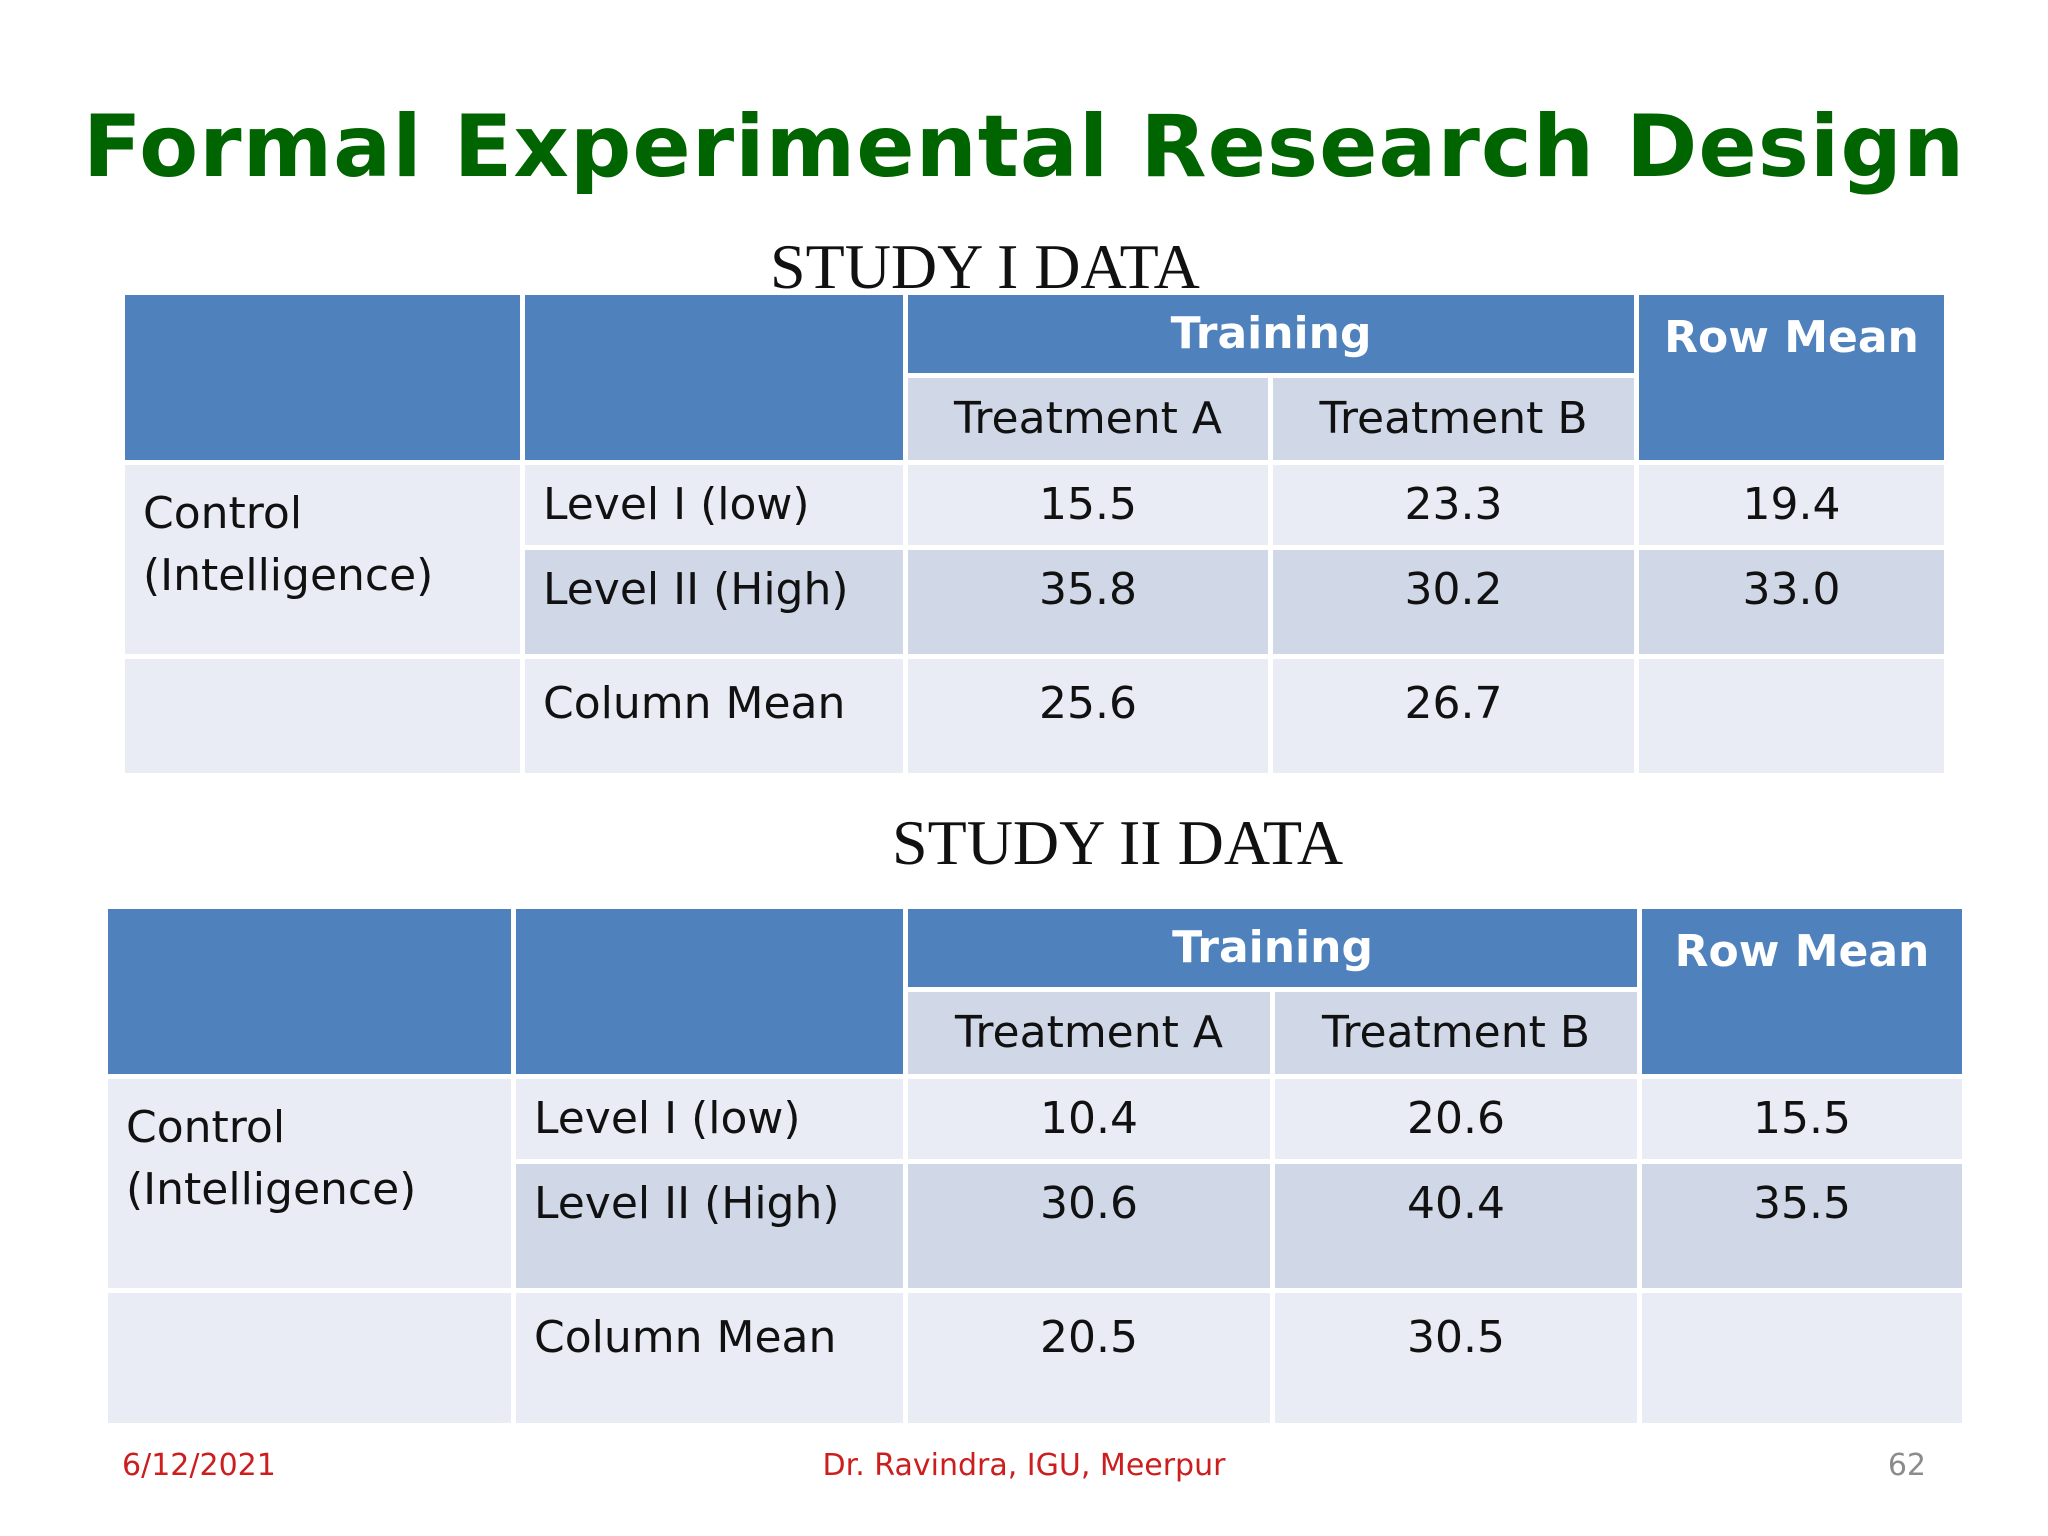 The height and width of the screenshot is (1536, 2048). I want to click on cell-l2-b: 40.4, so click(1456, 1226).